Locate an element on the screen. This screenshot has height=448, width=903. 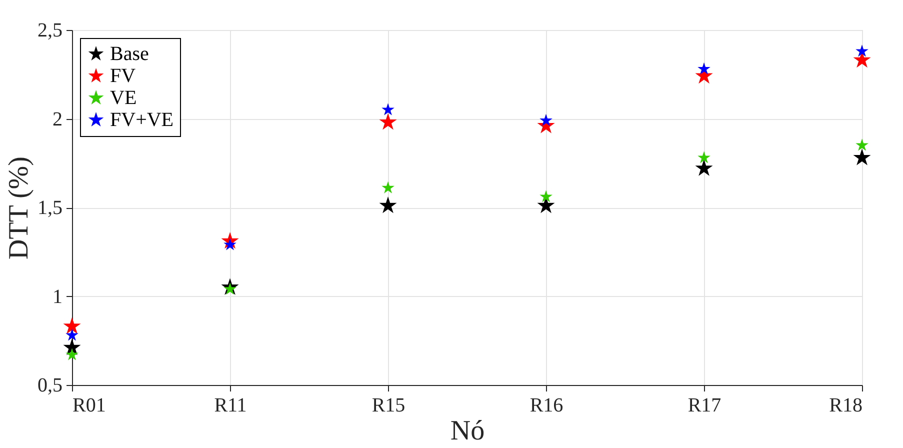
y-tick-label: 1 is located at coordinates (57, 297).